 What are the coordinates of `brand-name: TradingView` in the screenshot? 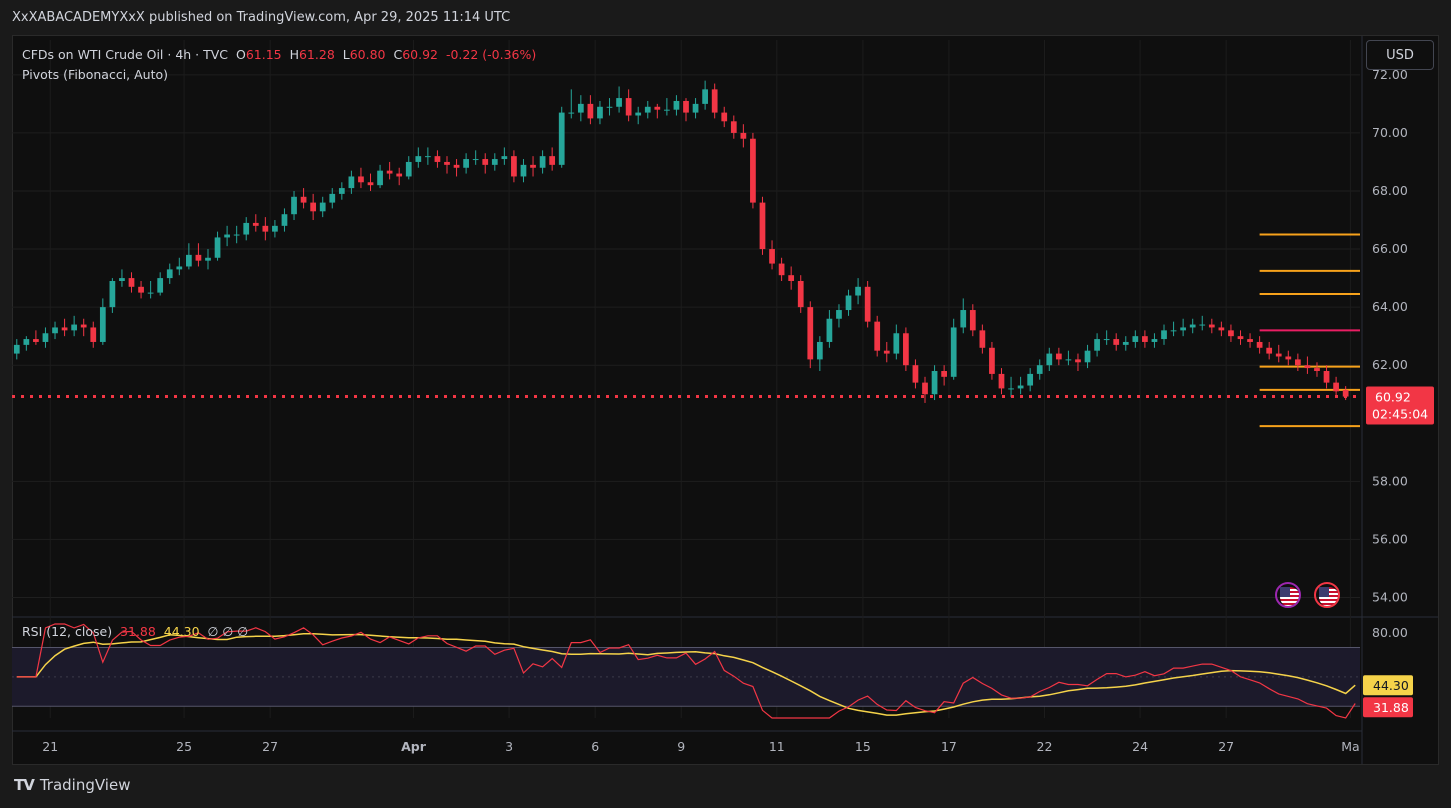 It's located at (85, 785).